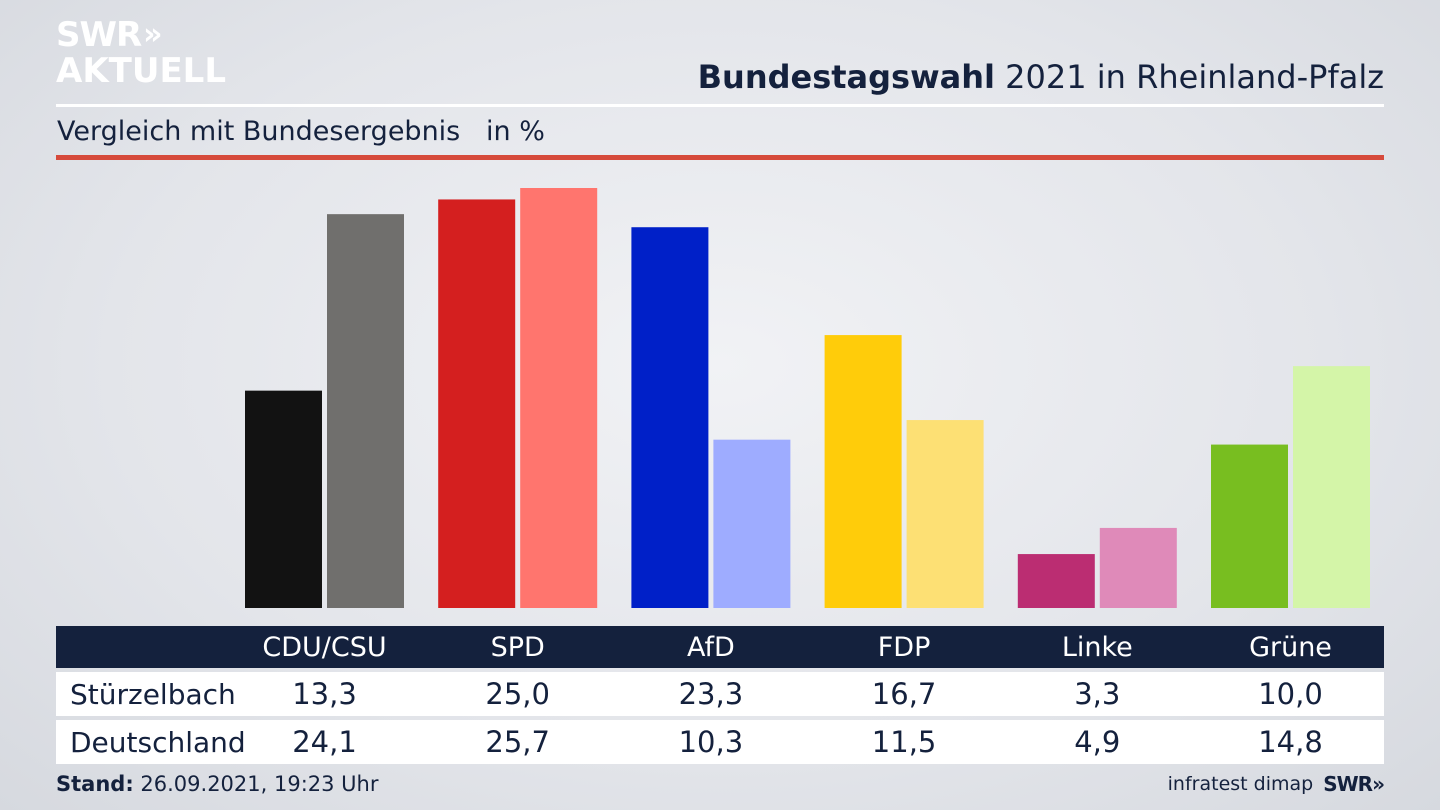 The width and height of the screenshot is (1440, 810). Describe the element at coordinates (1249, 526) in the screenshot. I see `bar-gr-ne-st-rzelbach` at that location.